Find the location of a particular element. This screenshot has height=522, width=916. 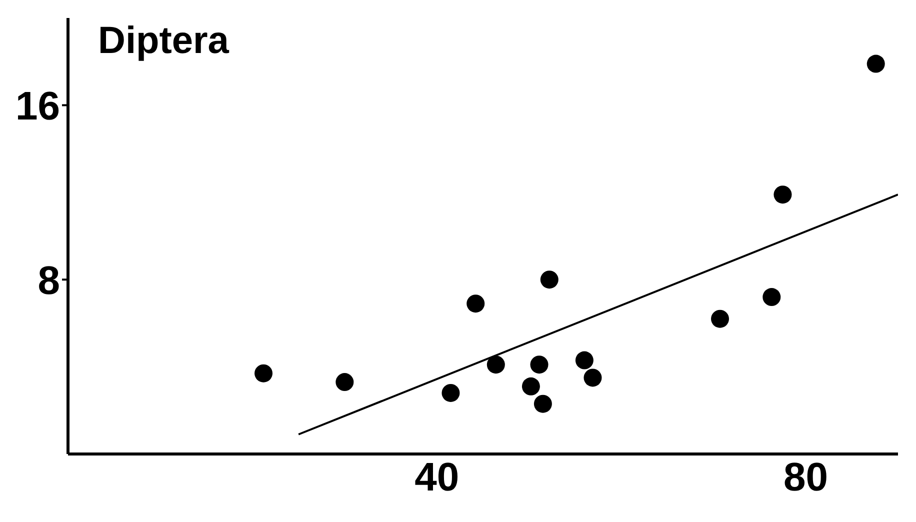

y-tick-label: 16 is located at coordinates (38, 106).